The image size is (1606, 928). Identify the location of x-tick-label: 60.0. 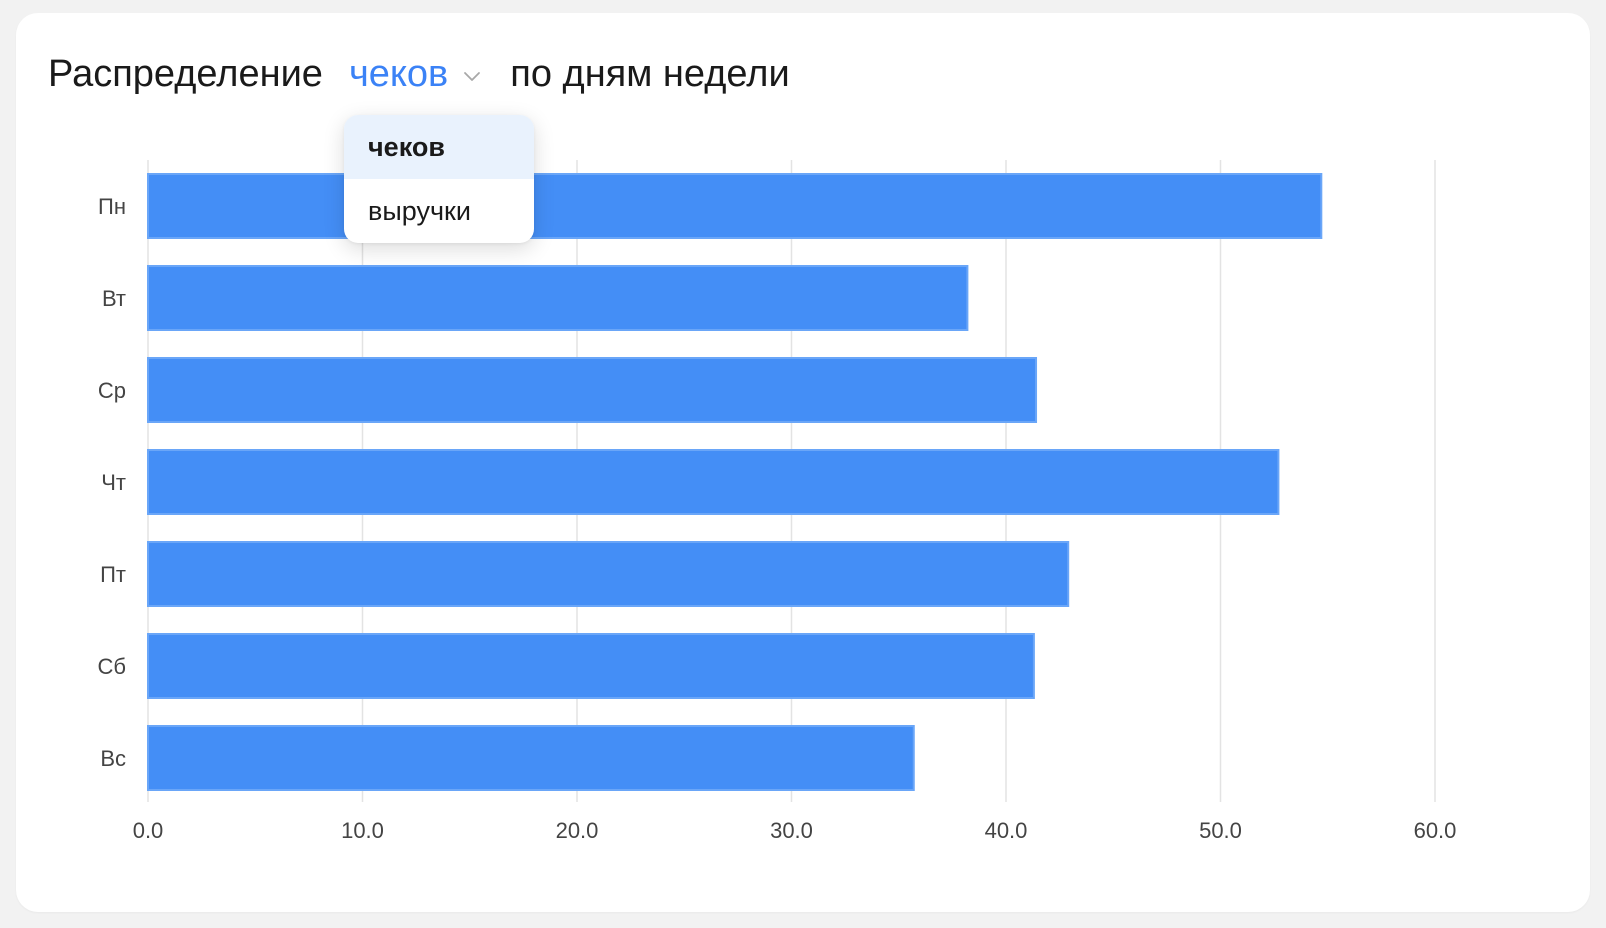
(1435, 830).